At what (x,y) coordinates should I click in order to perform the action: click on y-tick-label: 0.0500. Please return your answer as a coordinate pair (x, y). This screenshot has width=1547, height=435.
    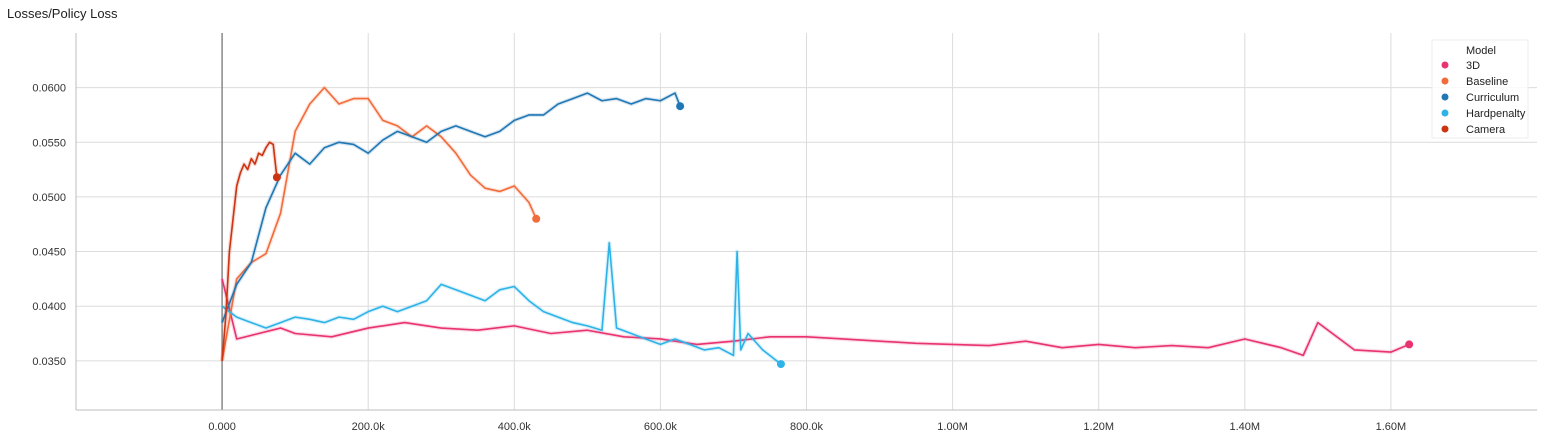
    Looking at the image, I should click on (49, 198).